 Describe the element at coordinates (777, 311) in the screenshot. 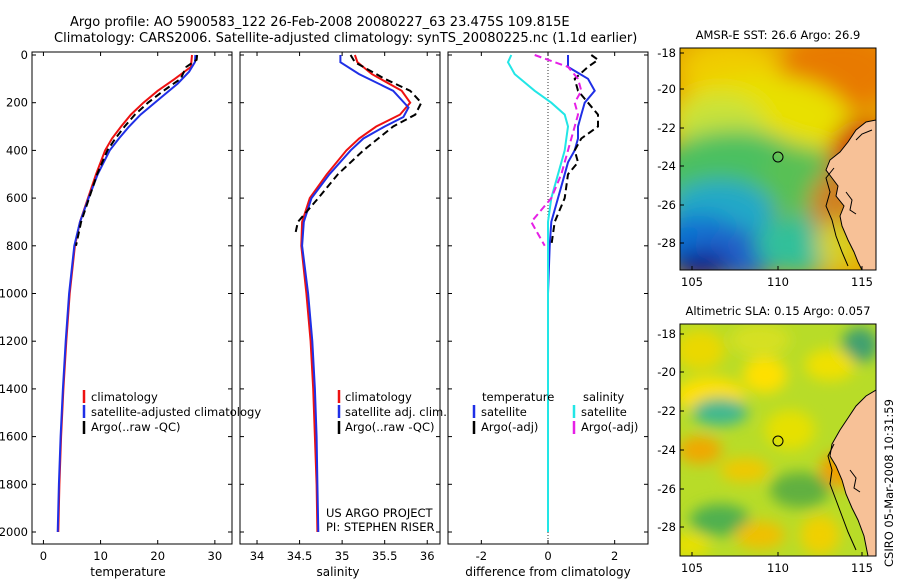

I see `sla-map-title: Altimetric SLA: 0.15 Argo: 0.057` at that location.